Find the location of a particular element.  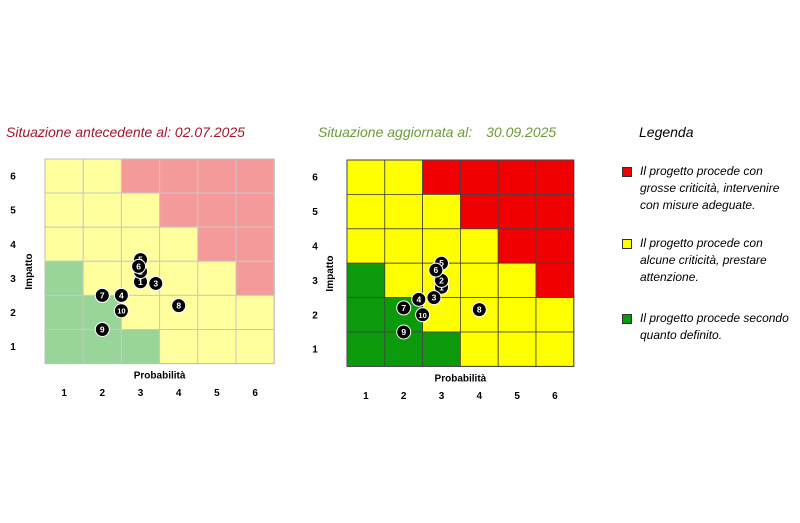

legend-title: Legenda is located at coordinates (666, 132).